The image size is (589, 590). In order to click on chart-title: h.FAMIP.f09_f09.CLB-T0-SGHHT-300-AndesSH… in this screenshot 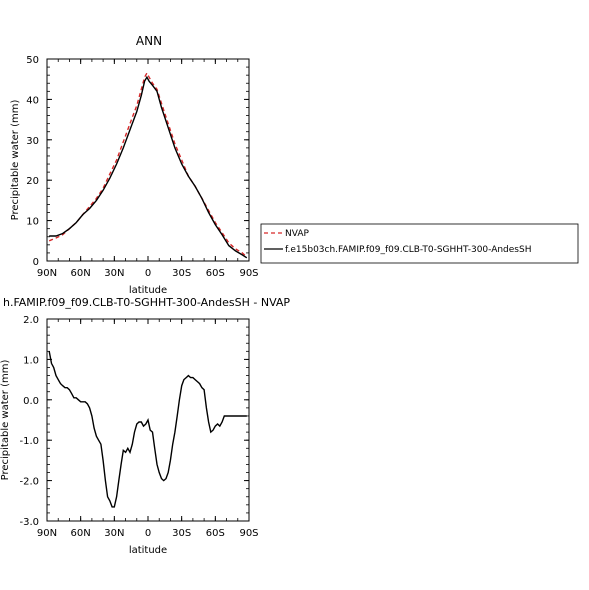, I will do `click(146, 302)`.